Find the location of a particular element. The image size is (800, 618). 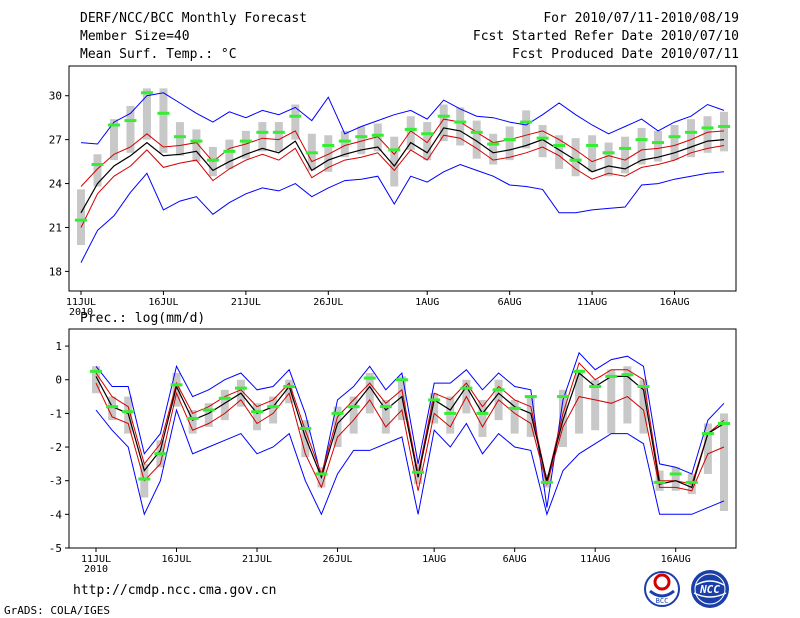

x-tick-label: 16JUL is located at coordinates (176, 559).